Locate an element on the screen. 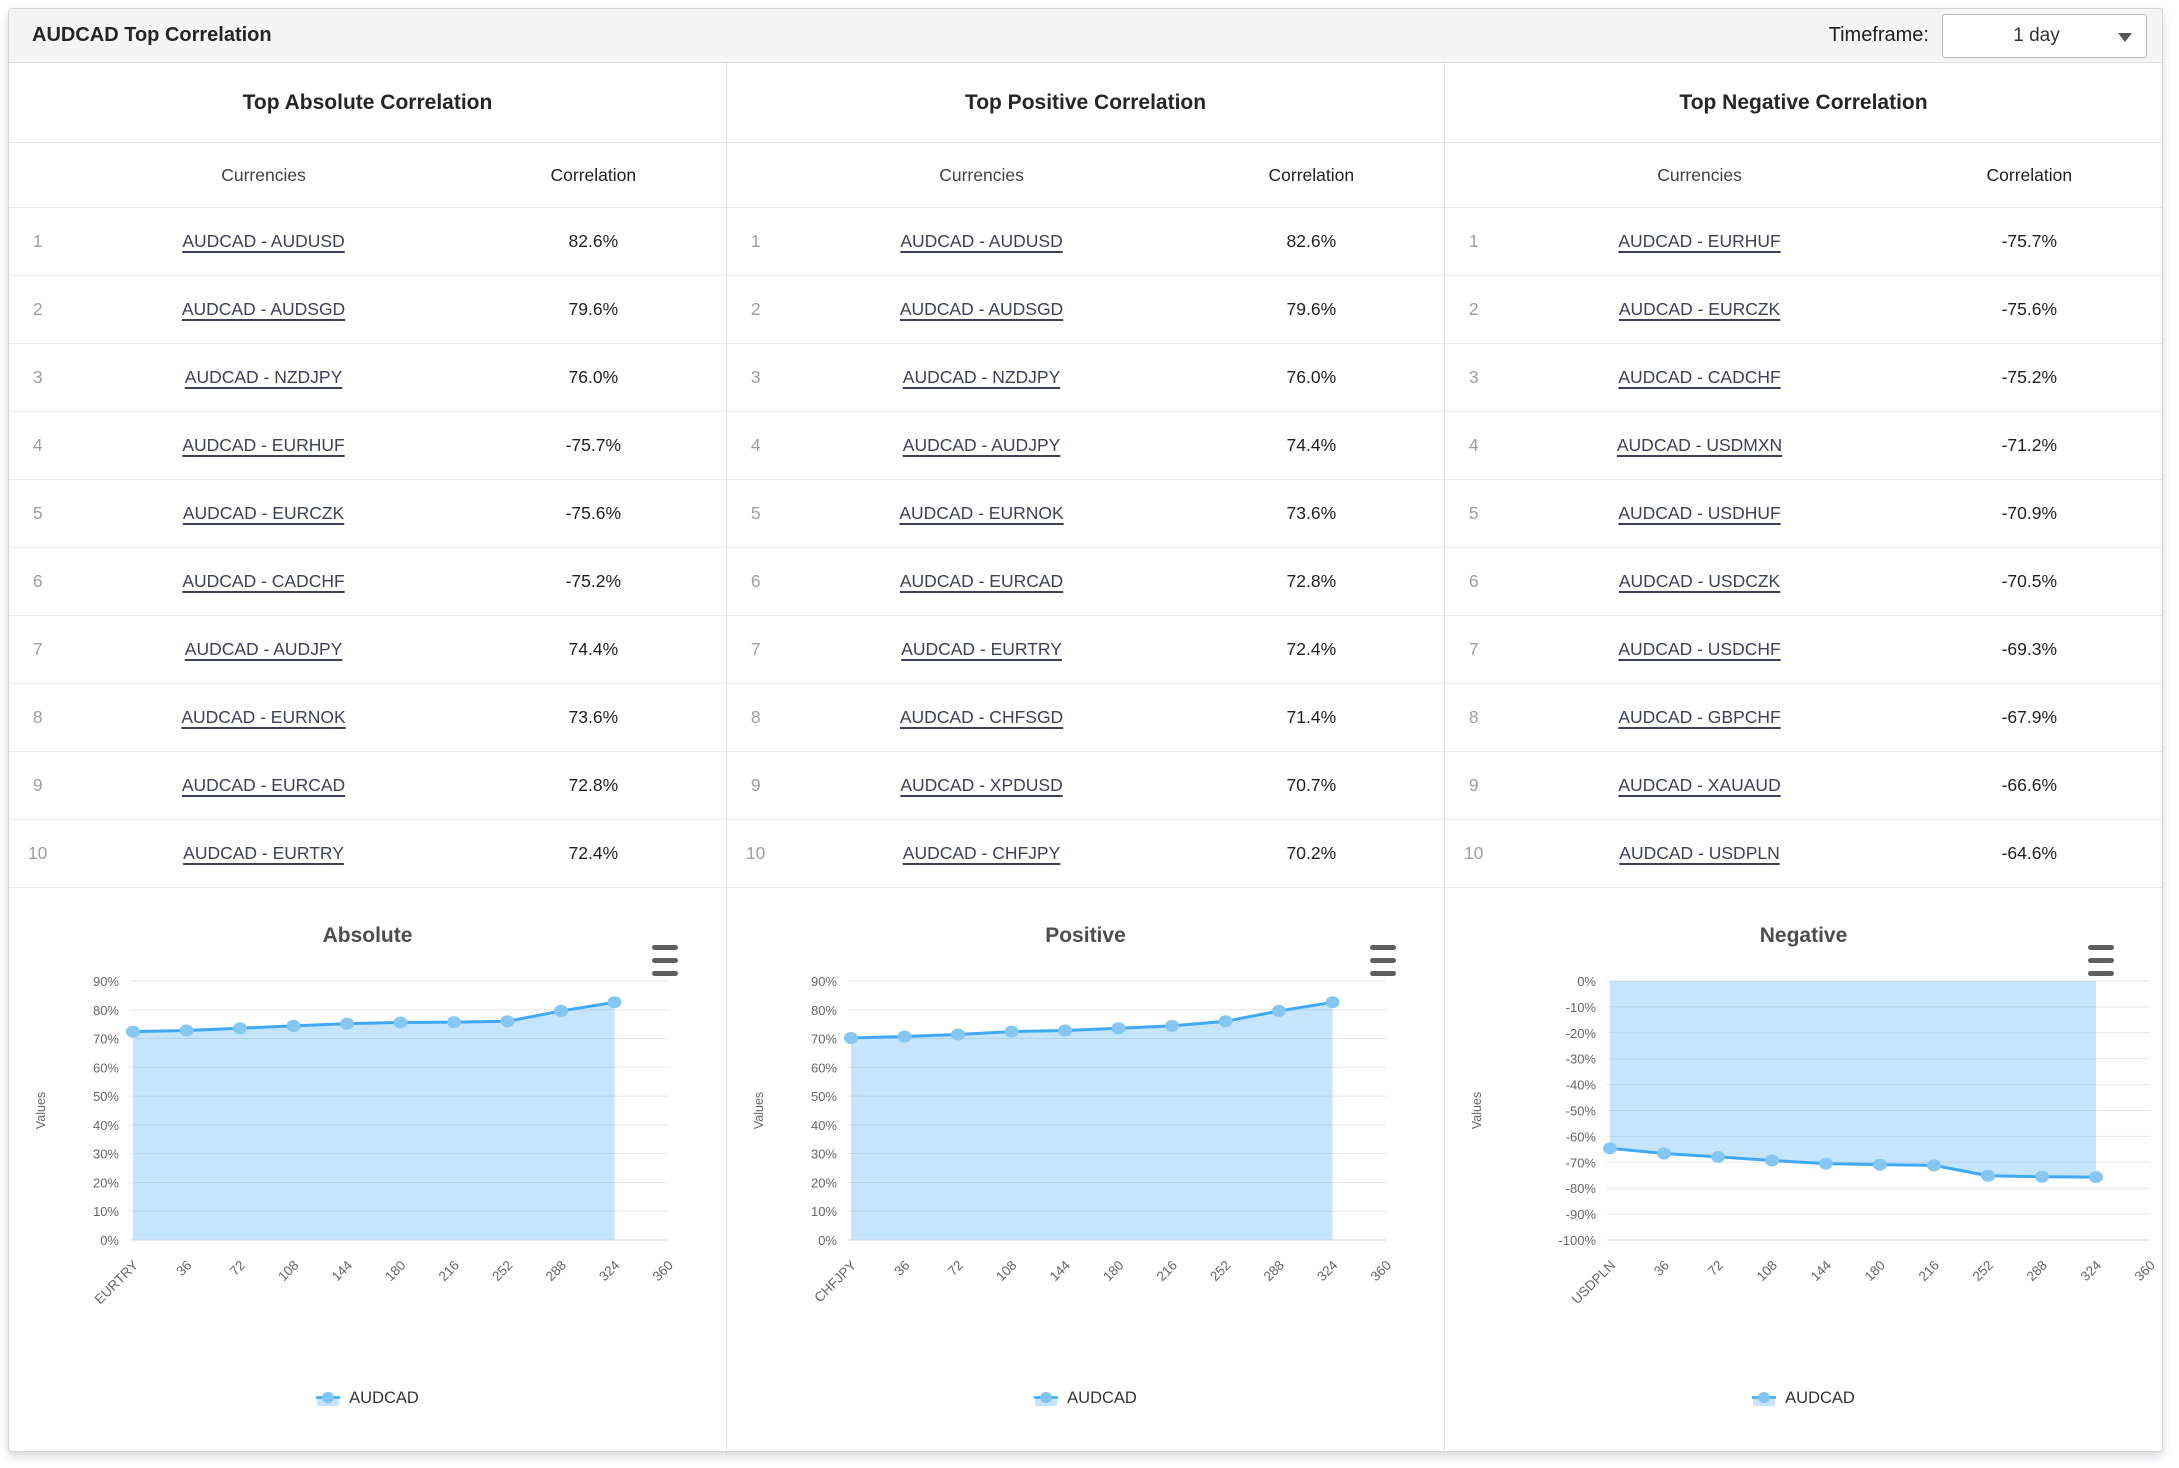  svg-text: 80% is located at coordinates (824, 1010).